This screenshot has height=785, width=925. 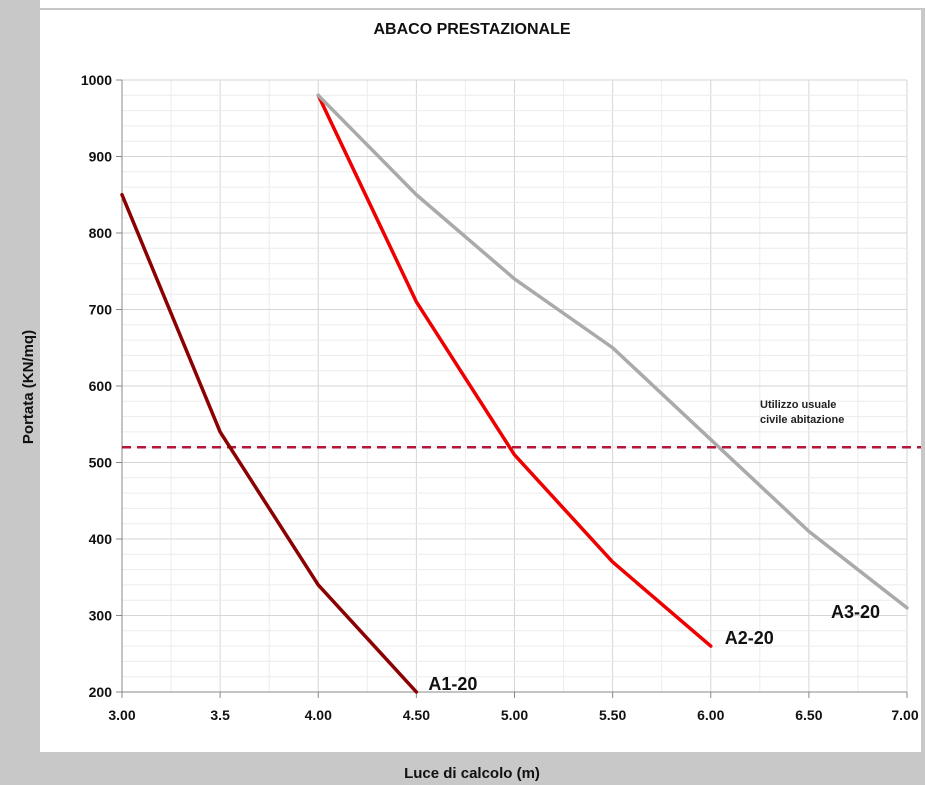 I want to click on x-tick-label: 5.00, so click(x=514, y=715).